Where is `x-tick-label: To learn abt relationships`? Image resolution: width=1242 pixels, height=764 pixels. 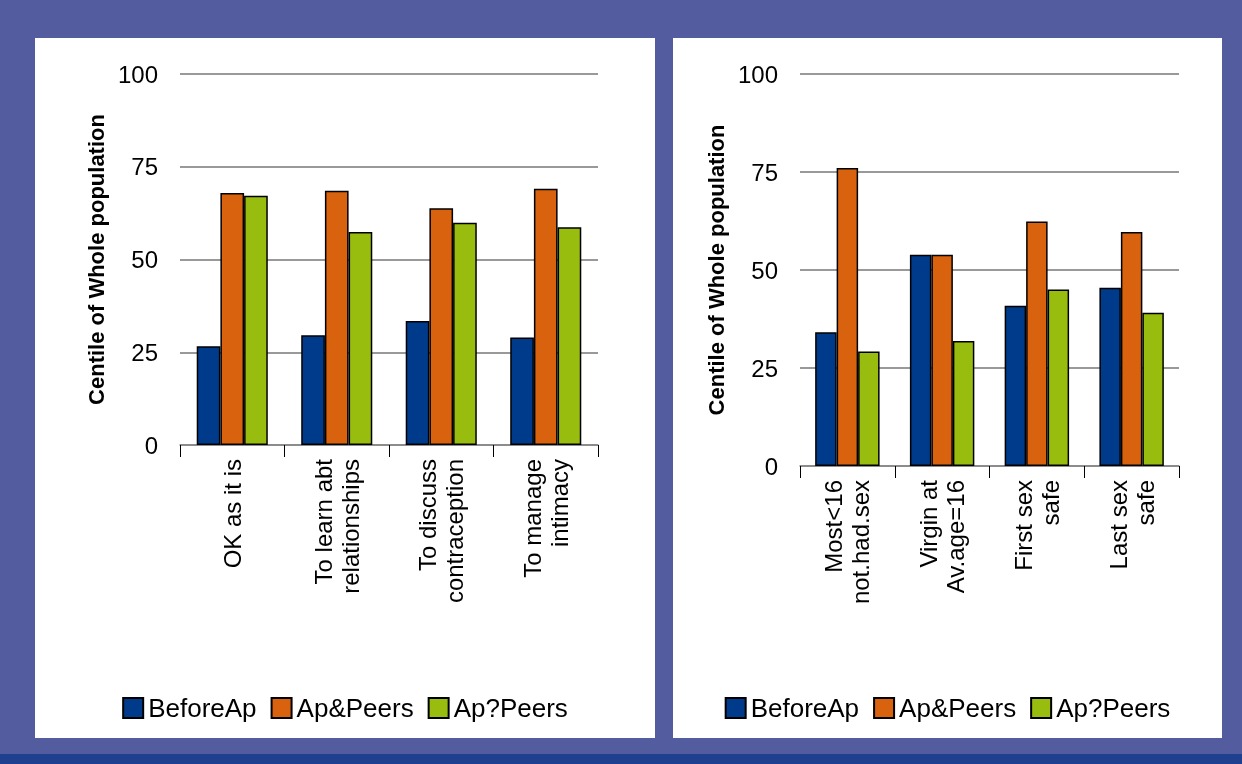
x-tick-label: To learn abt relationships is located at coordinates (336, 526).